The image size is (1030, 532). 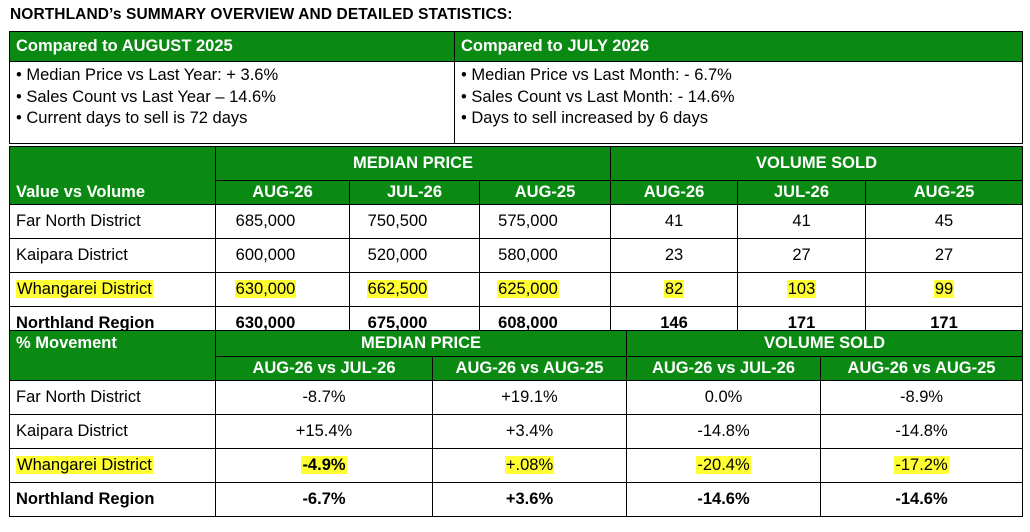 What do you see at coordinates (817, 163) in the screenshot?
I see `stats-group-volume-sold: VOLUME SOLD` at bounding box center [817, 163].